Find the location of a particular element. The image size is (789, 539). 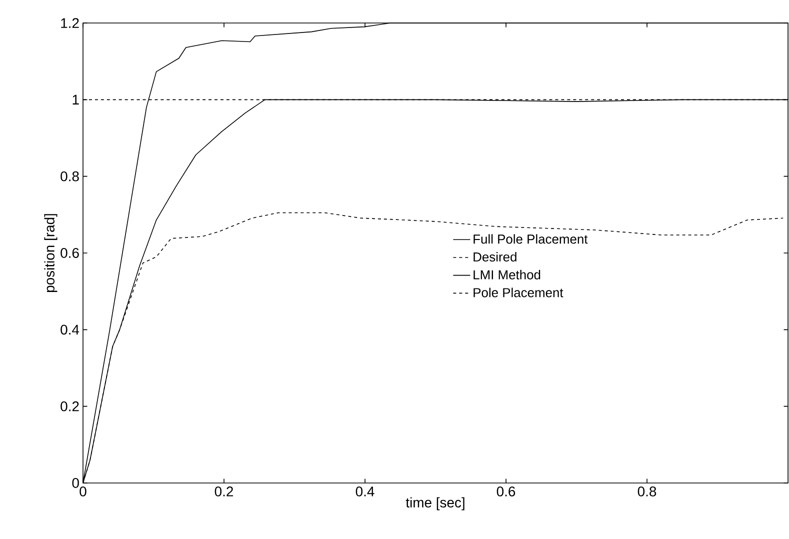

y-tick-label: 0.4 is located at coordinates (70, 329).